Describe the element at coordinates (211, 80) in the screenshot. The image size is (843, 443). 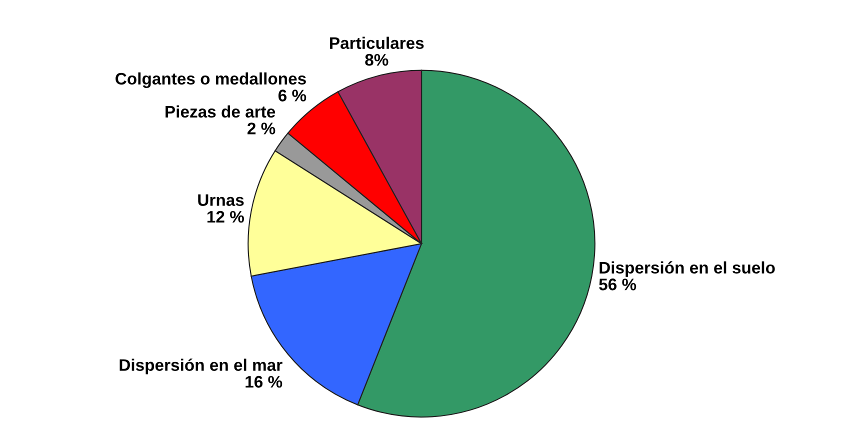
I see `slice-label: Colgantes o medallones` at that location.